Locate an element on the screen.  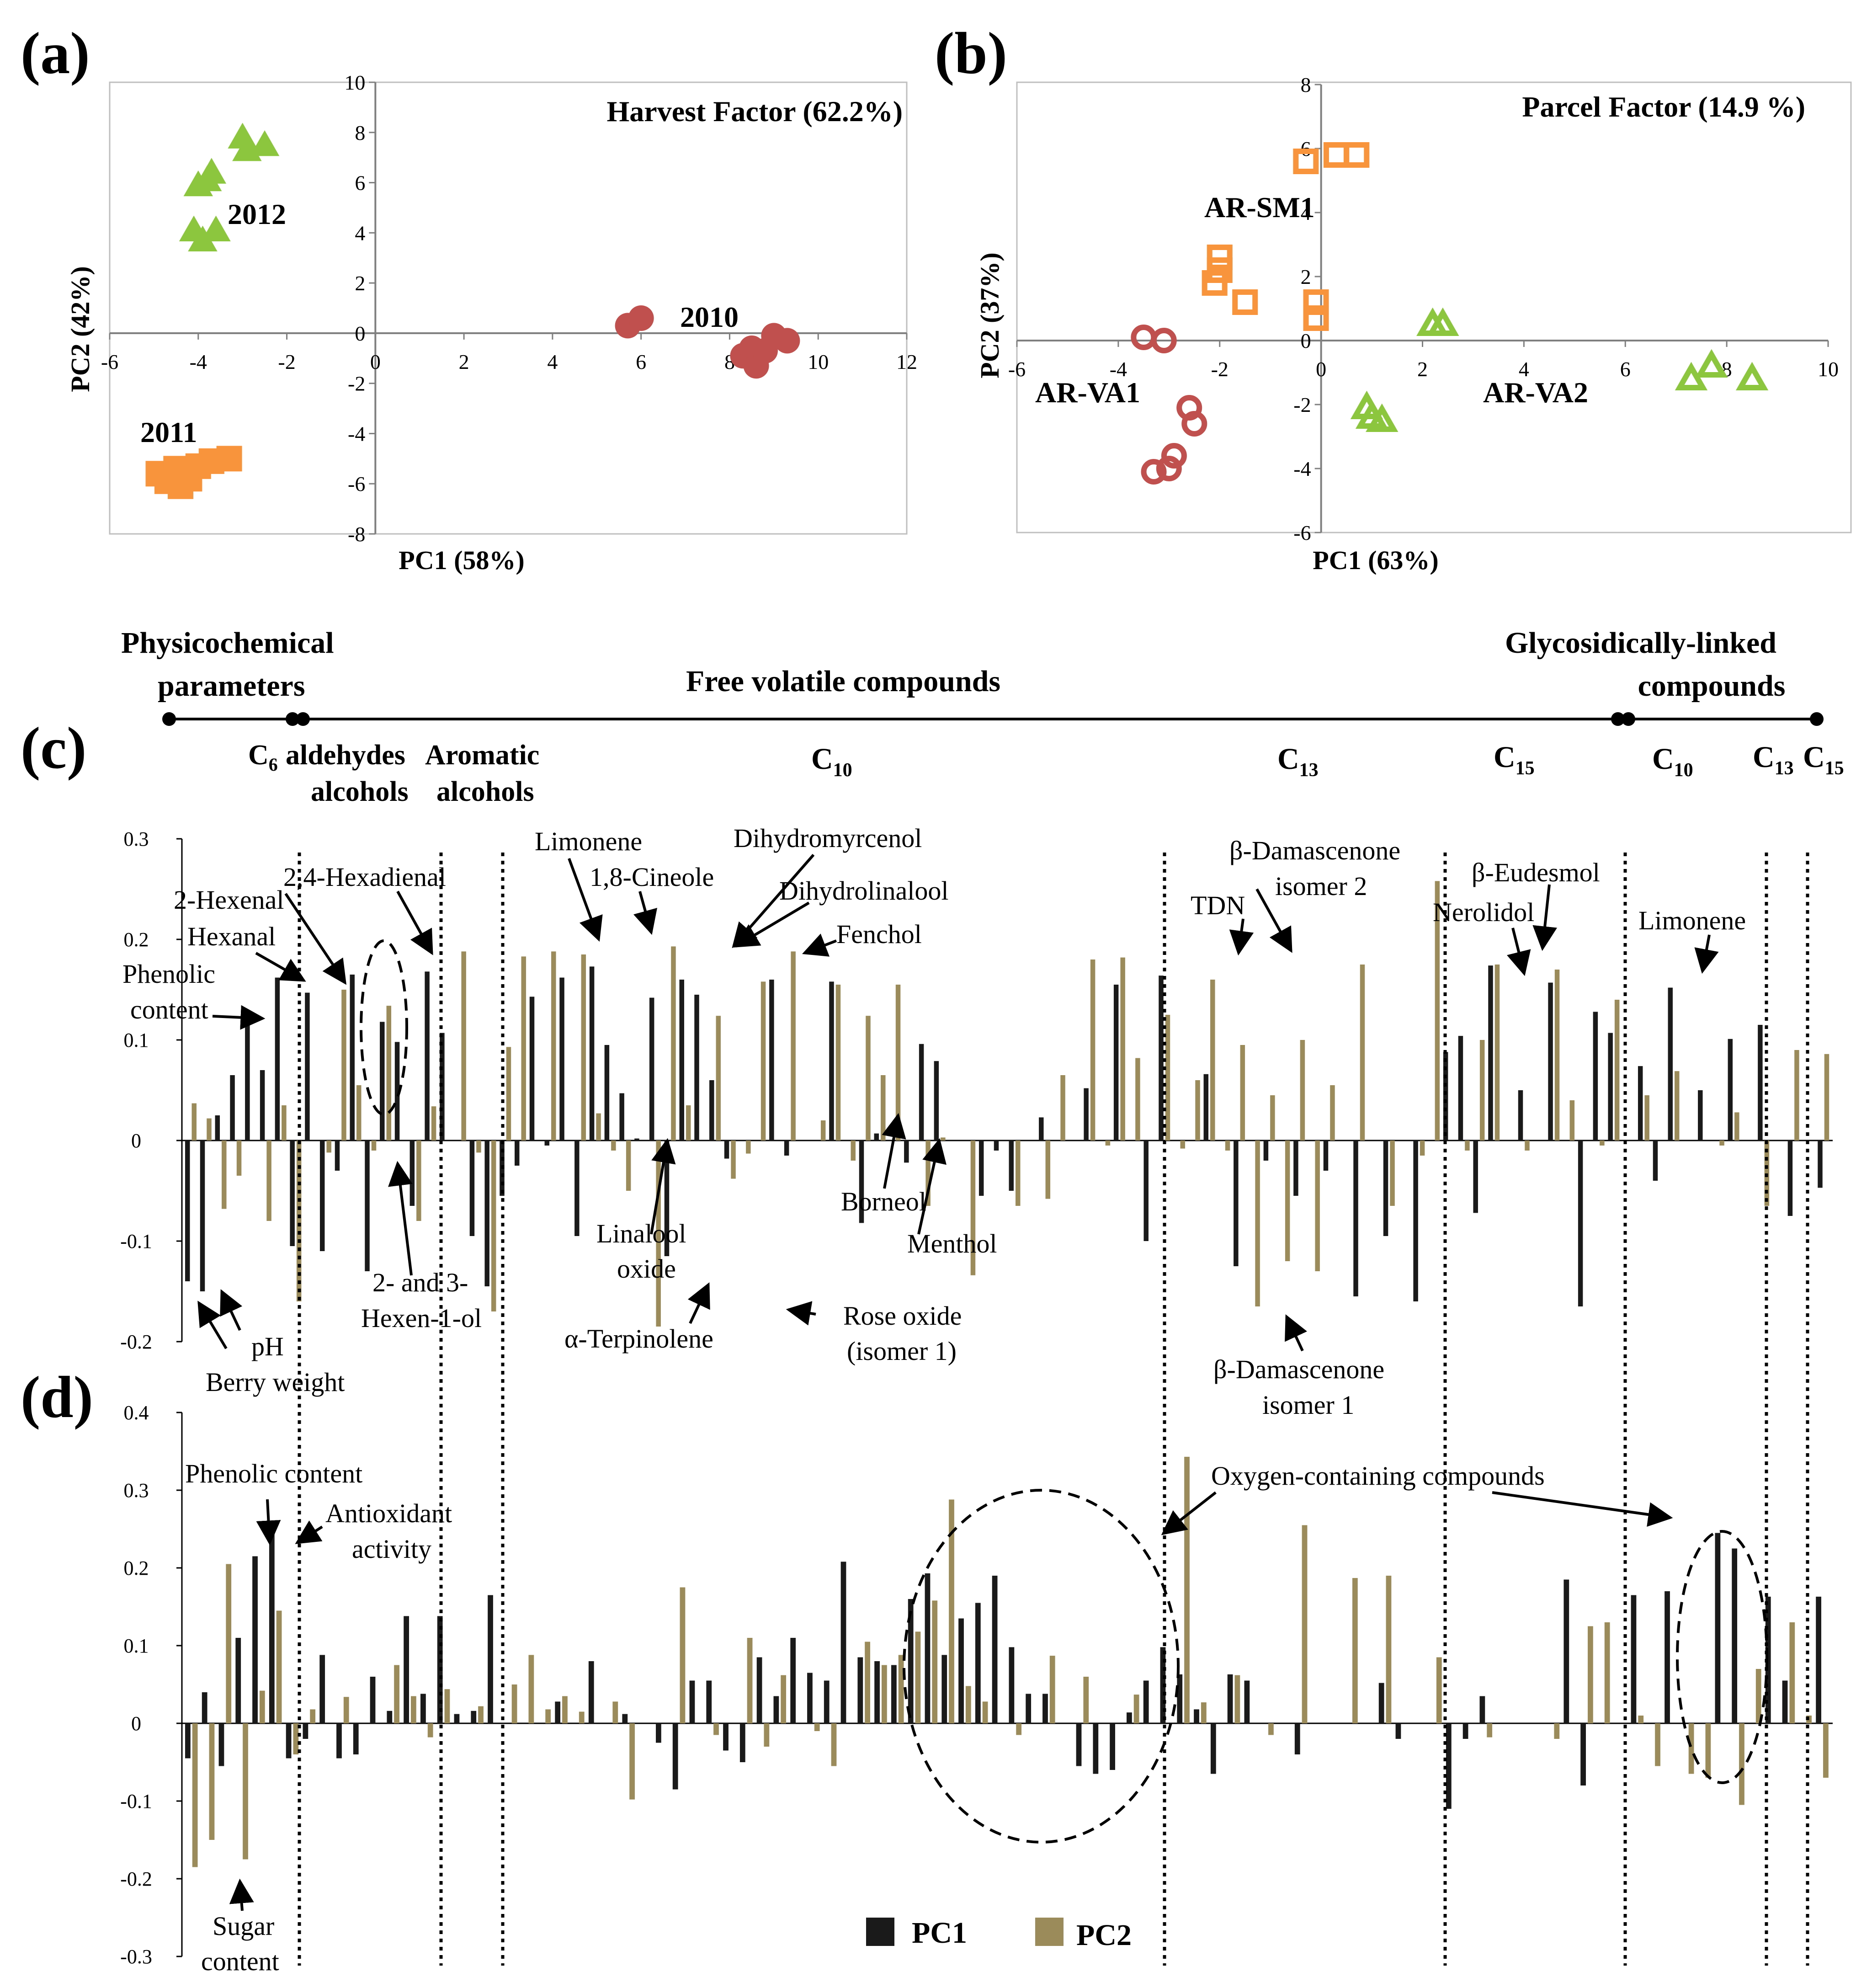
x-tick-label: 4 is located at coordinates (1524, 369).